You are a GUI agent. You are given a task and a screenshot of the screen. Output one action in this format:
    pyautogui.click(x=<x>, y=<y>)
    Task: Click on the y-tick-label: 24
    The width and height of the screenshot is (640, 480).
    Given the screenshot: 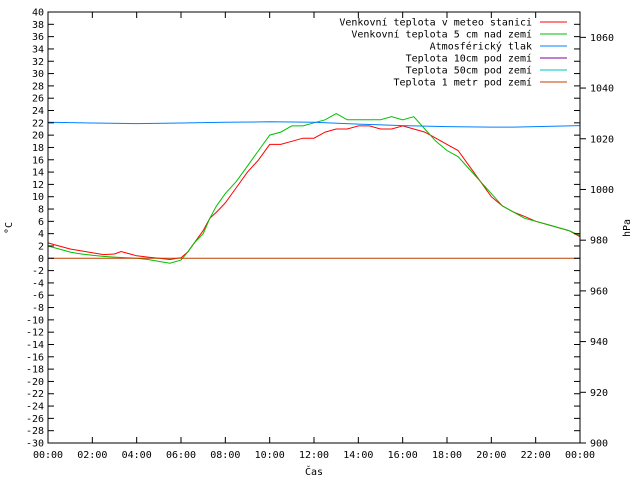 What is the action you would take?
    pyautogui.click(x=38, y=111)
    